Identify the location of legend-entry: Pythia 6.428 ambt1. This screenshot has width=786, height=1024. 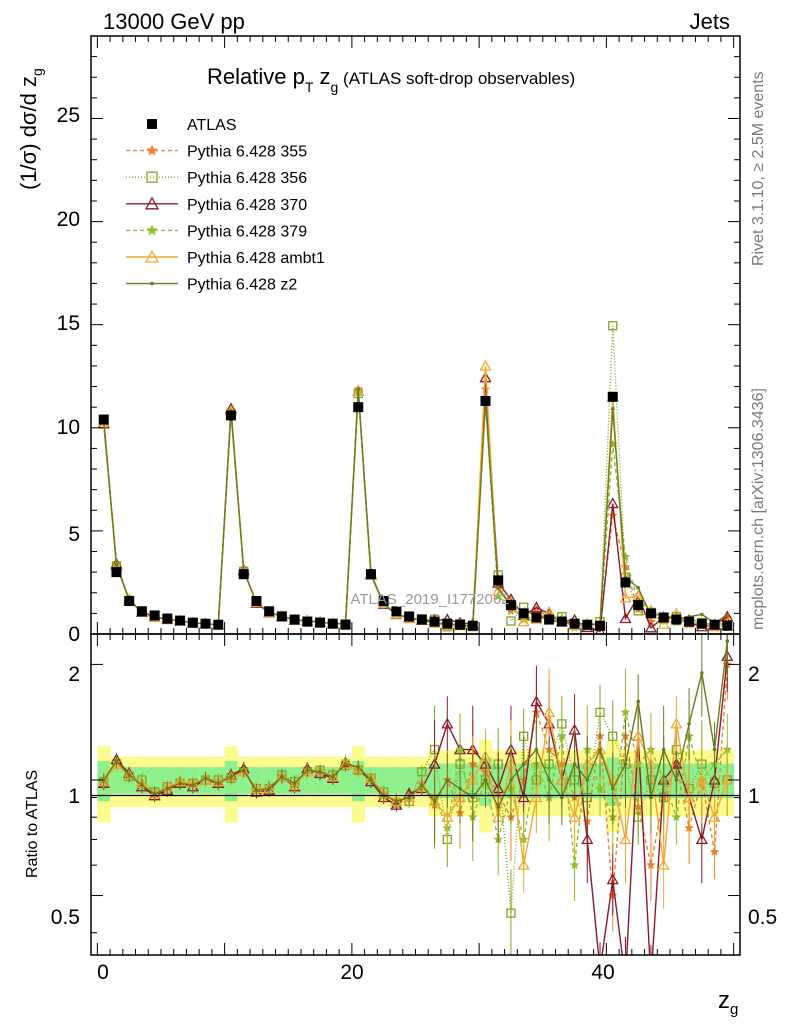
(225, 258).